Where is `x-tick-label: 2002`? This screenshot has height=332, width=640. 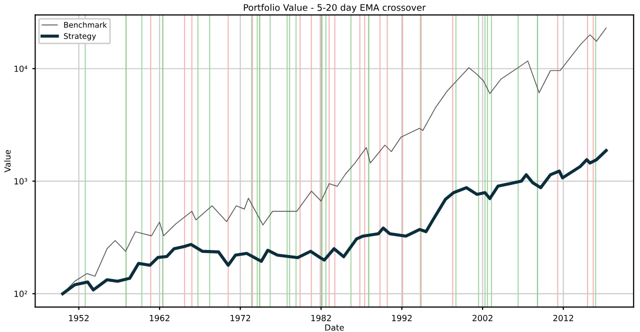 x-tick-label: 2002 is located at coordinates (482, 318).